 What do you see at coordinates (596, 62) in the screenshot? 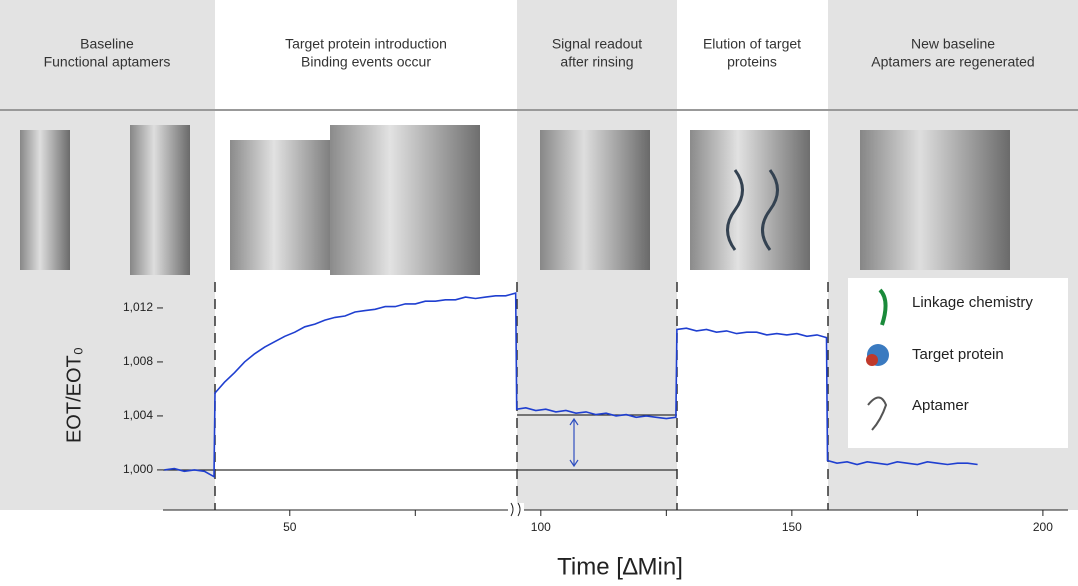
I see `panel-header: after rinsing` at bounding box center [596, 62].